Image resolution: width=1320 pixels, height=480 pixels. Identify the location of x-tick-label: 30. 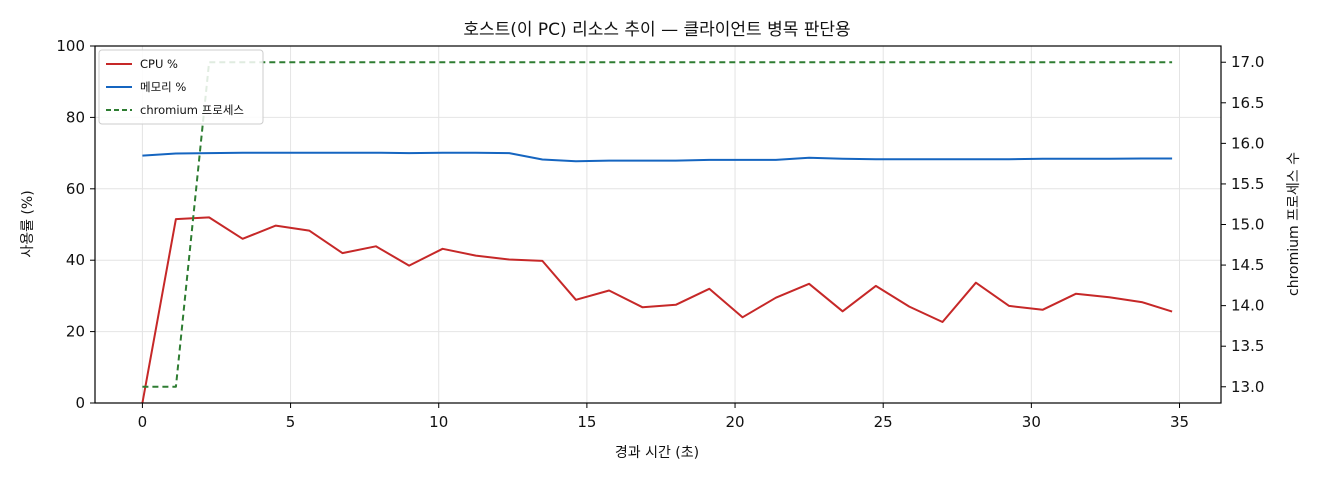
(1031, 422).